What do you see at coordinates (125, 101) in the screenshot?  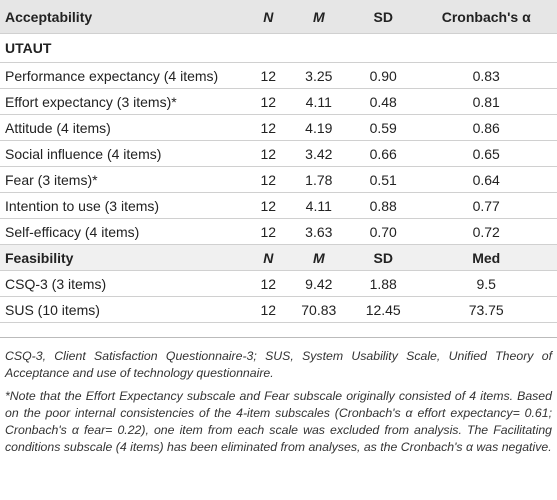 I see `row-label: Effort expectancy (3 items)*` at bounding box center [125, 101].